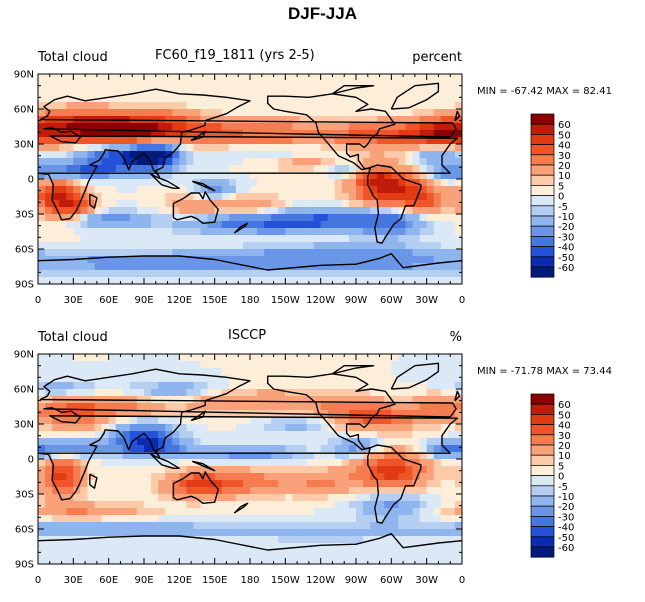 The image size is (645, 602). Describe the element at coordinates (564, 166) in the screenshot. I see `colorbar-label: 20` at that location.